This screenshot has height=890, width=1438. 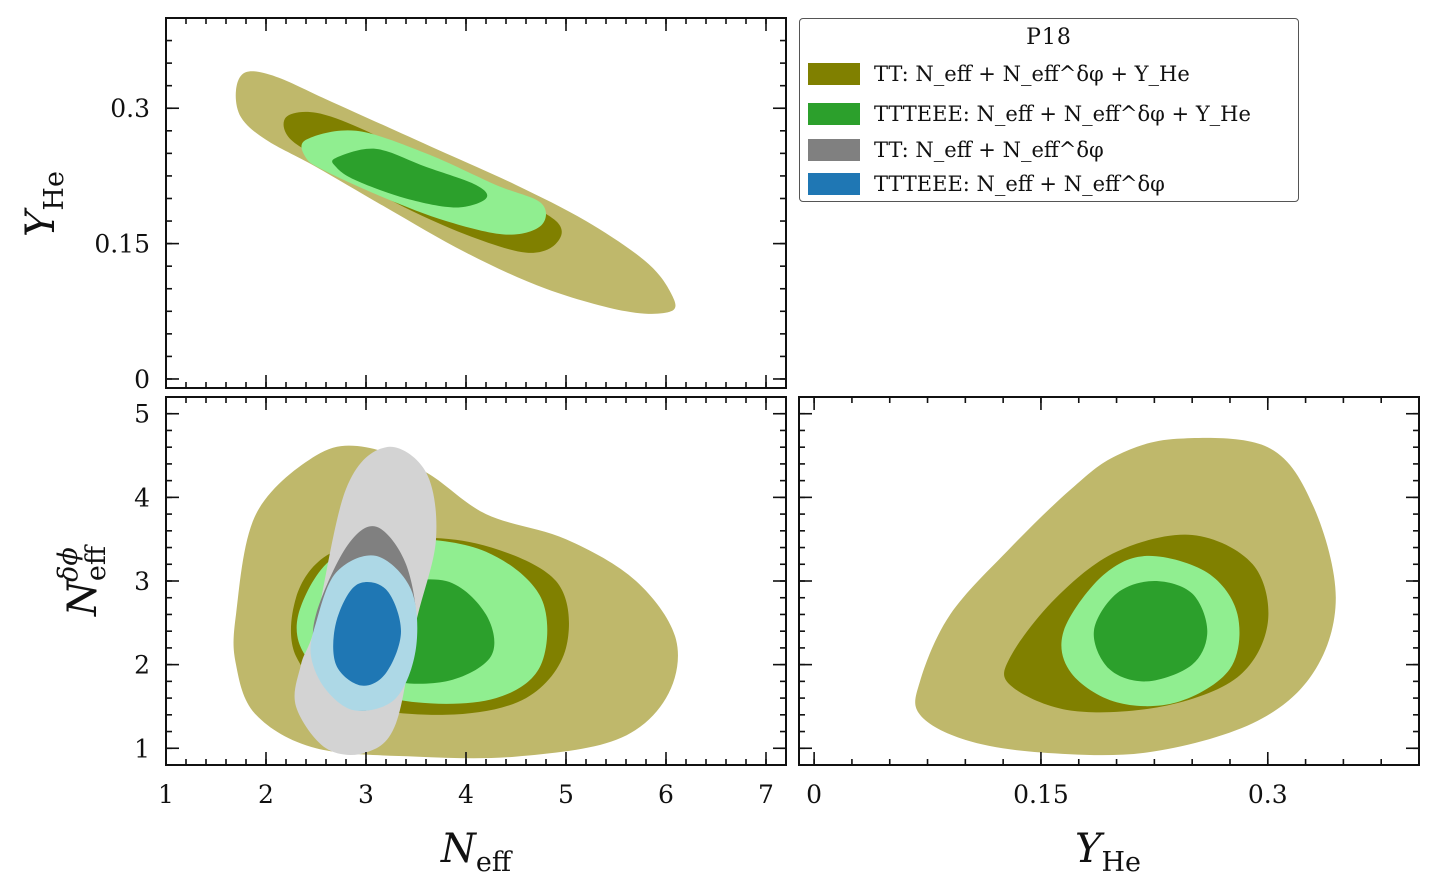 I want to click on legend-label: TT: N_eff + N_eff^δφ, so click(x=989, y=150).